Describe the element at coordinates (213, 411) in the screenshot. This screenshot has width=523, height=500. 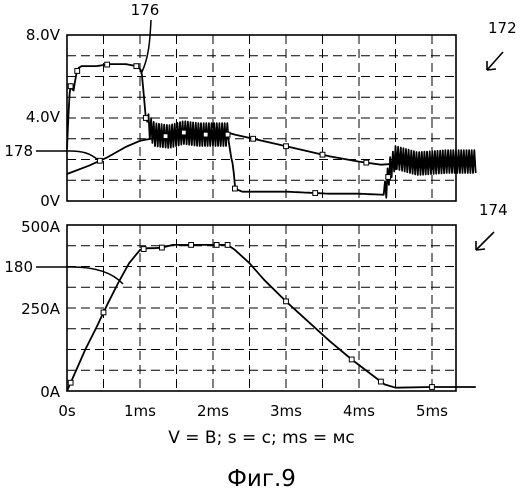
I see `x-tick-label: 2ms` at that location.